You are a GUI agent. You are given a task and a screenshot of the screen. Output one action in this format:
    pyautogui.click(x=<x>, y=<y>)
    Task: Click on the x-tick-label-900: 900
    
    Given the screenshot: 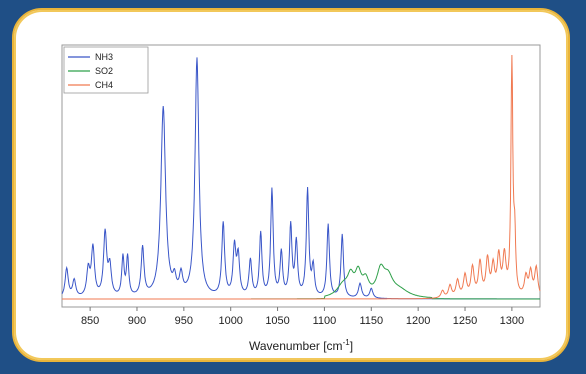 What is the action you would take?
    pyautogui.click(x=137, y=321)
    